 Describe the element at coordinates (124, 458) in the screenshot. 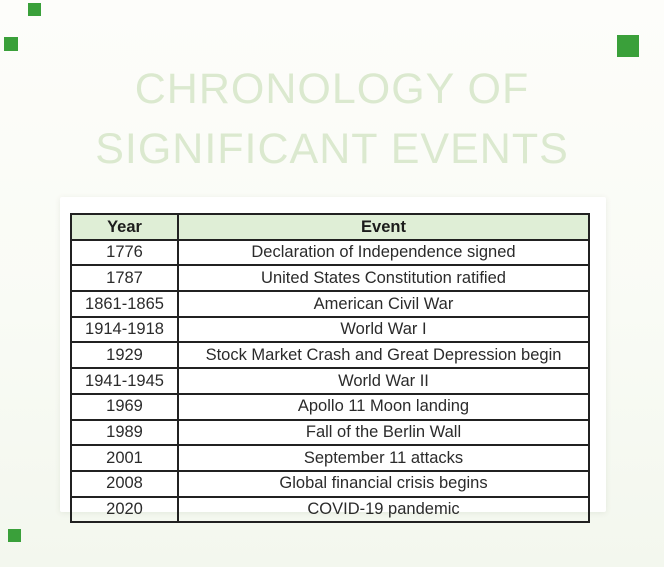

I see `year-cell: 2001` at that location.